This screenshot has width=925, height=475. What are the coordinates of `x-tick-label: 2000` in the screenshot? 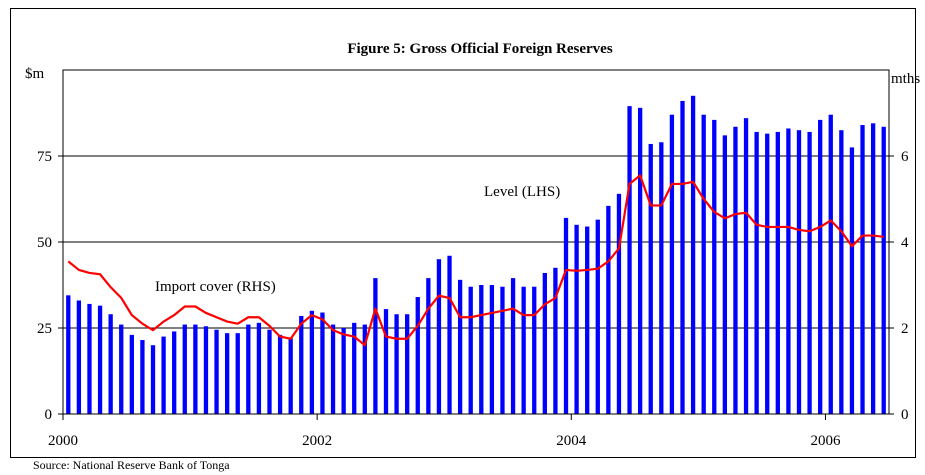 It's located at (63, 441).